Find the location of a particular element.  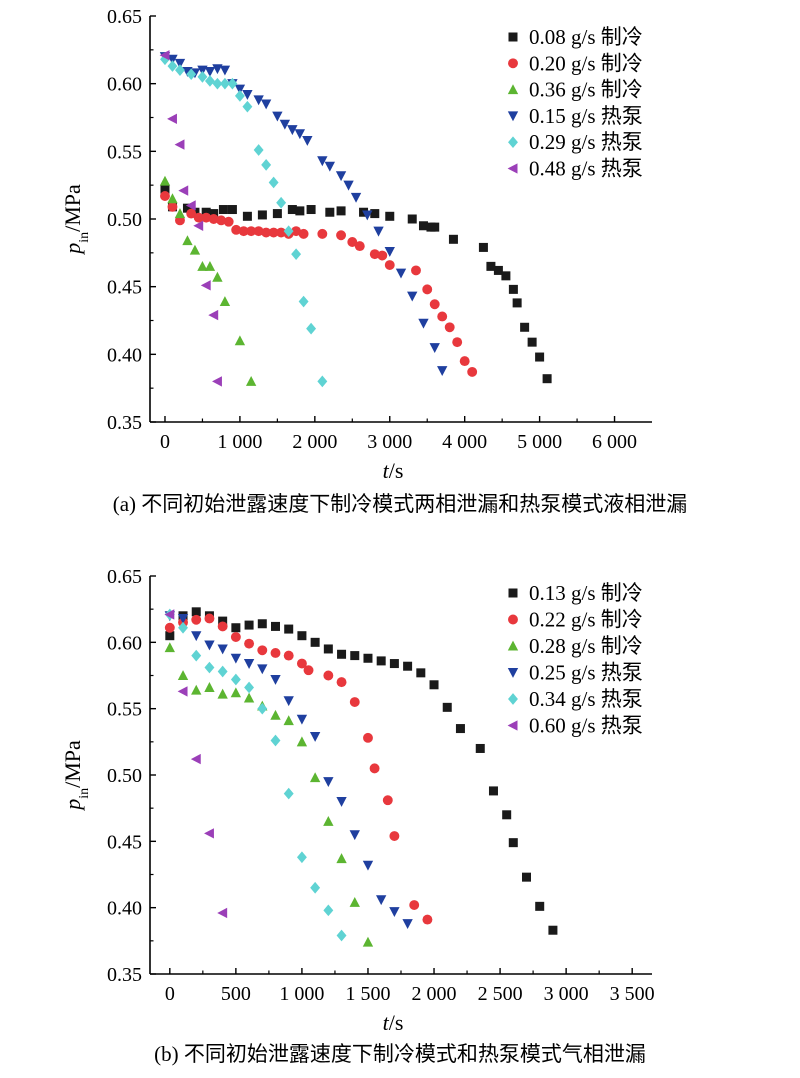

chart-b-y-tick-label: 0.45 is located at coordinates (124, 842).